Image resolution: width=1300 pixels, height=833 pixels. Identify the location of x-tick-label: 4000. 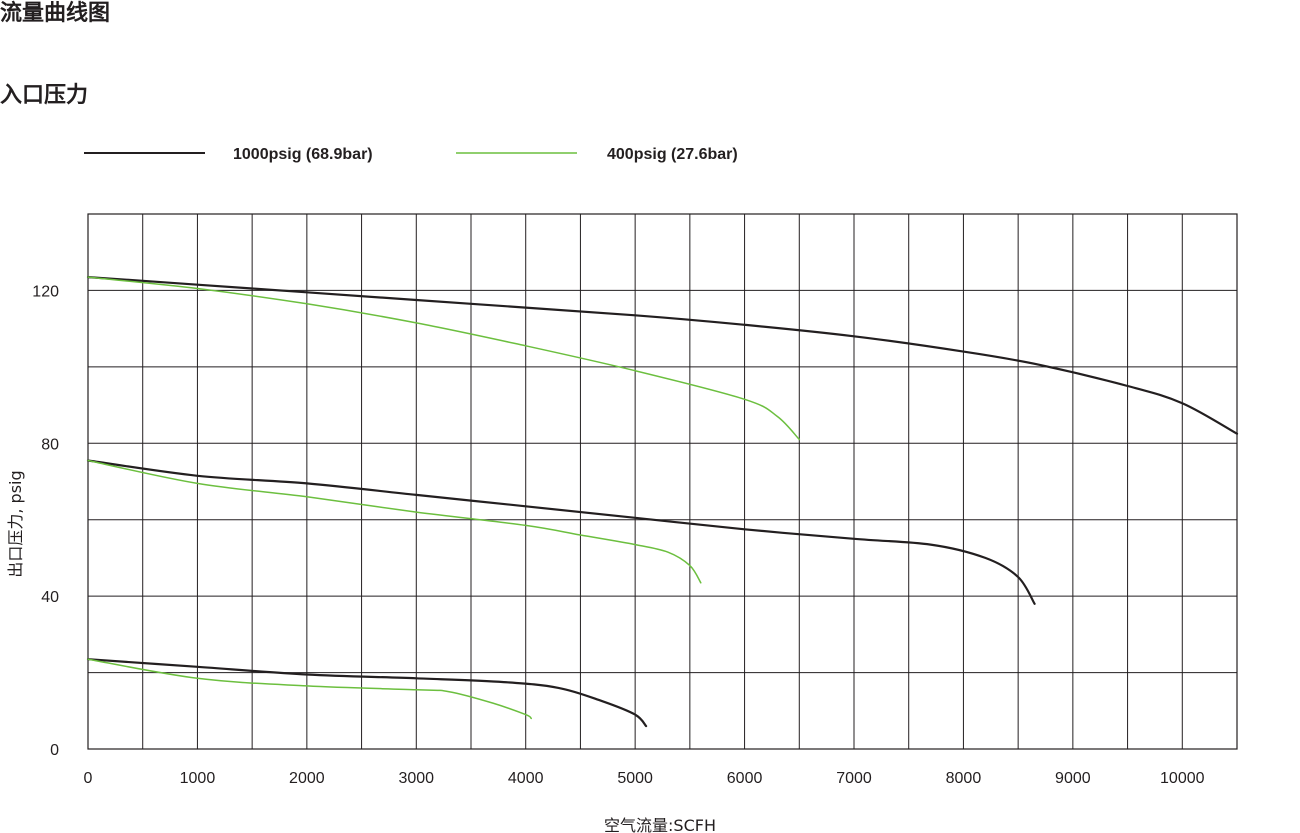
(526, 778).